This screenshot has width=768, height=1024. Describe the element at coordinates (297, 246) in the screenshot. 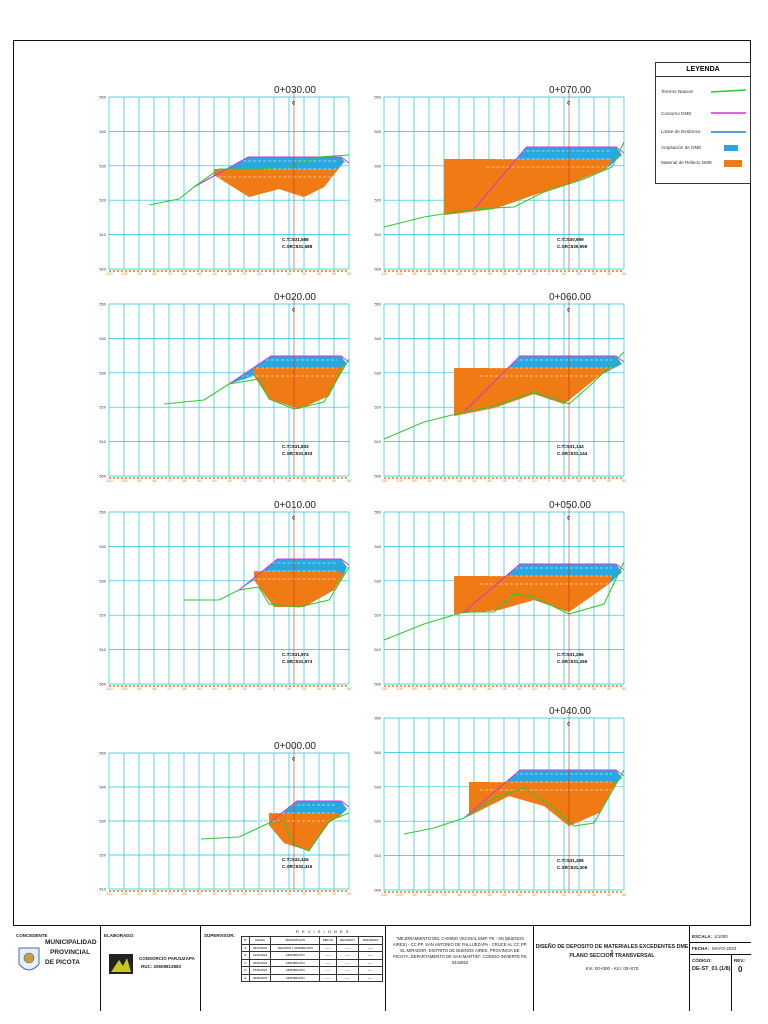

I see `csr-label: C.SR=531,588` at that location.